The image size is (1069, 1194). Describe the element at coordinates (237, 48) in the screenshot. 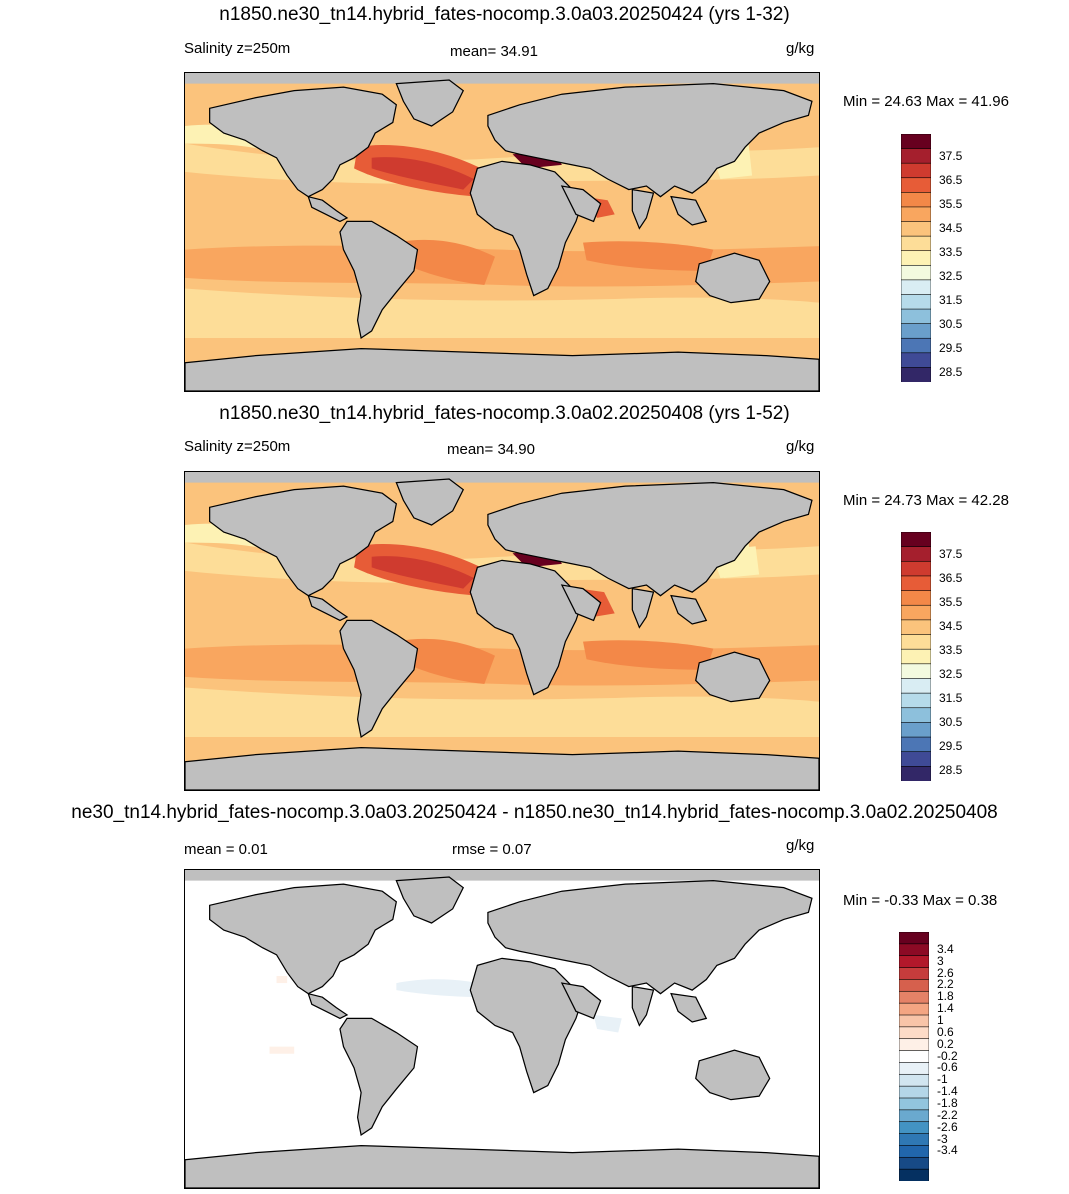

I see `panel-1-left-label: Salinity z=250m` at that location.